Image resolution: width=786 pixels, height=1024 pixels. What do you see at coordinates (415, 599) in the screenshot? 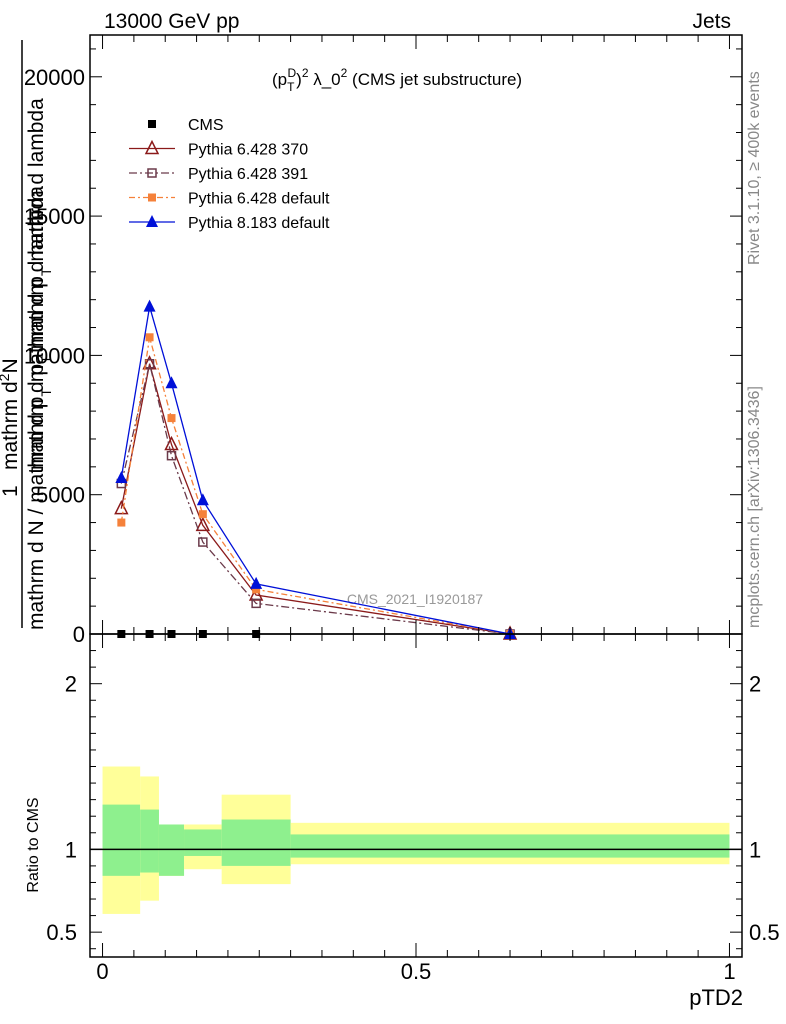
I see `analysis-watermark: CMS_2021_I1920187` at bounding box center [415, 599].